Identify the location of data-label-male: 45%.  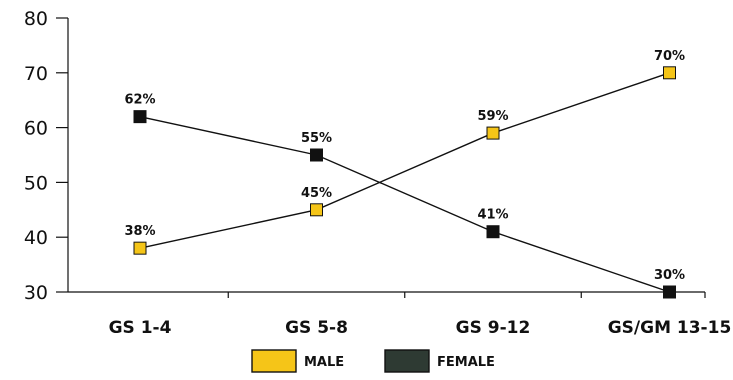
(316, 193).